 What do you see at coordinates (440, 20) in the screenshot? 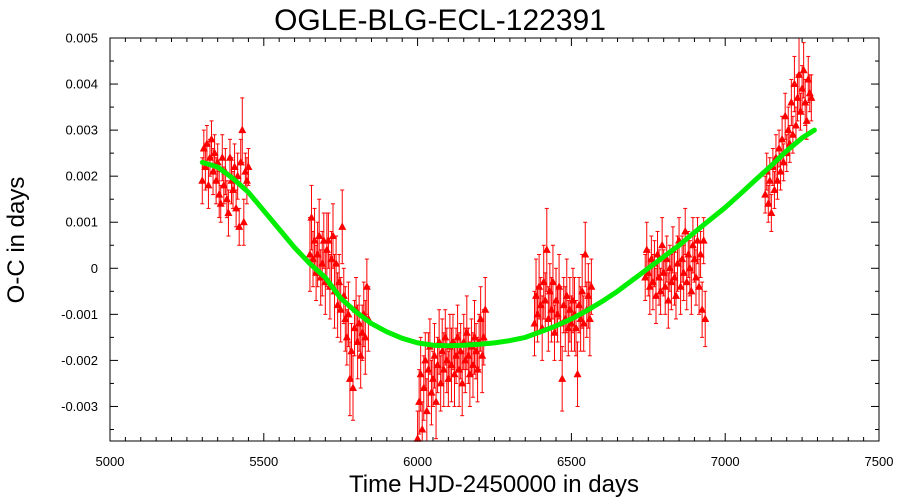
I see `chart-title: OGLE-BLG-ECL-122391` at bounding box center [440, 20].